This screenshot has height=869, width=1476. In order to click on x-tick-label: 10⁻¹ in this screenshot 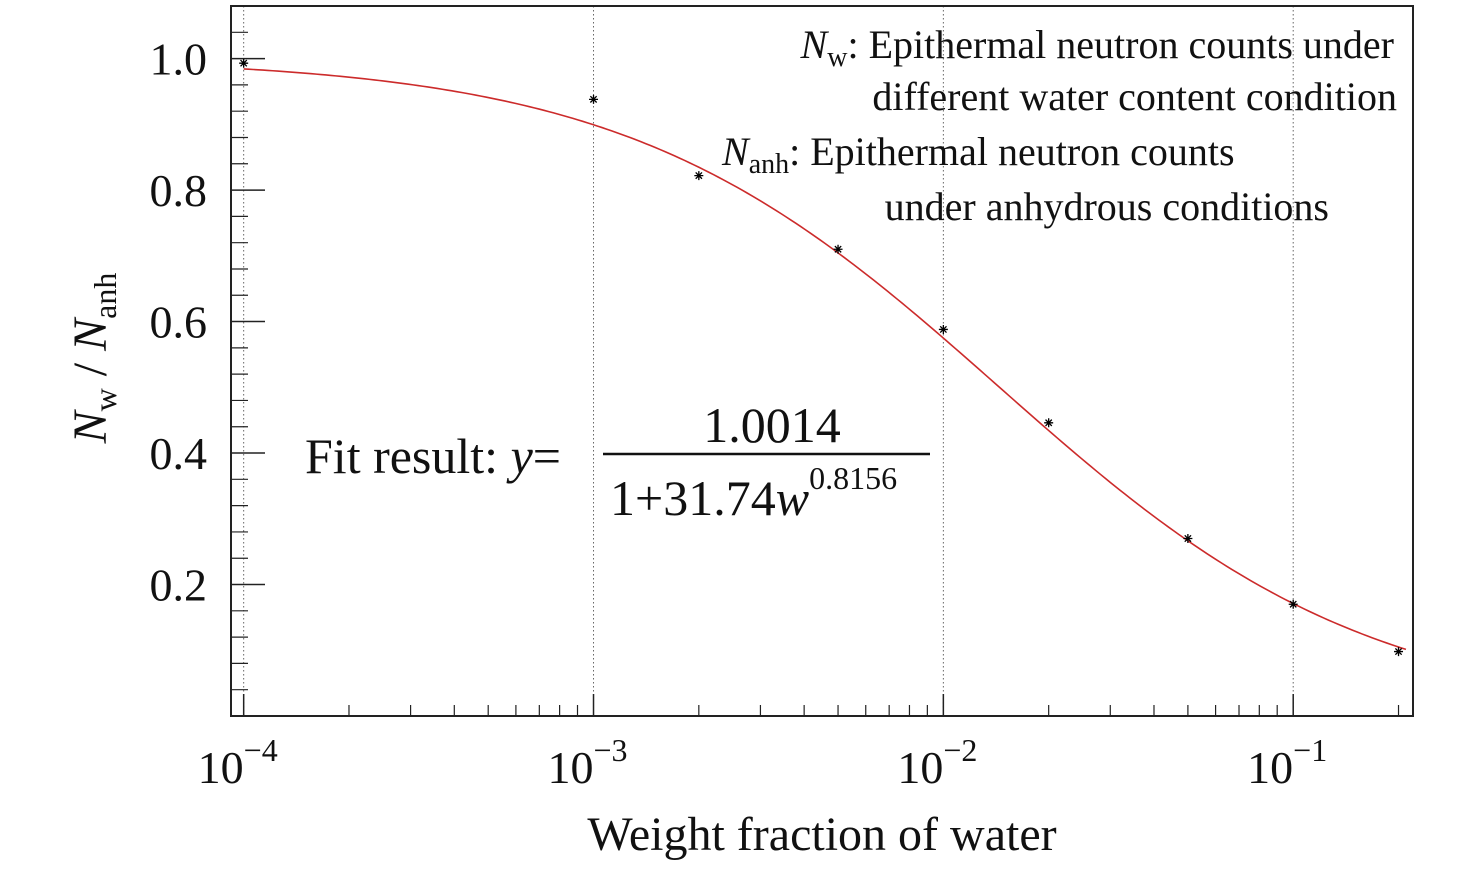, I will do `click(1287, 762)`.